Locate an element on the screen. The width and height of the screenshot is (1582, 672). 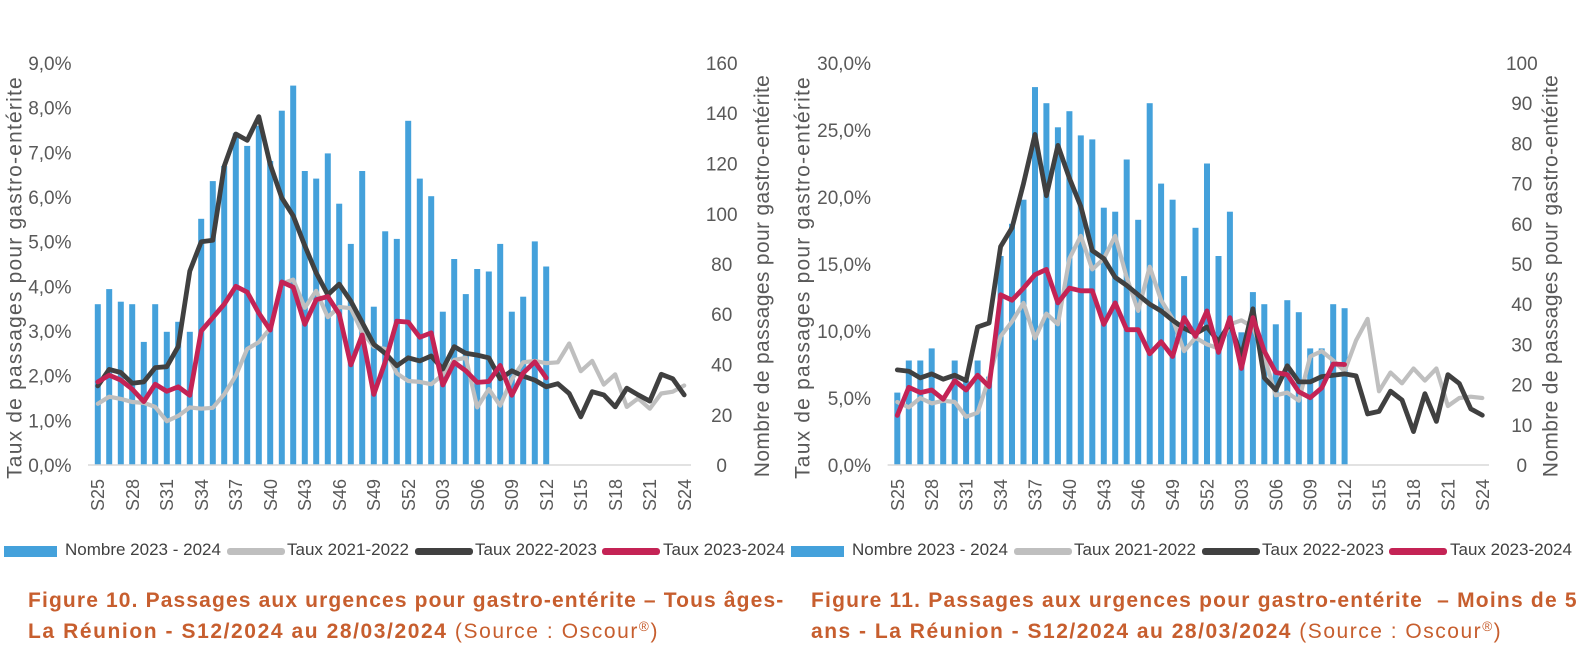
svg-text: 9,0% is located at coordinates (49, 64).